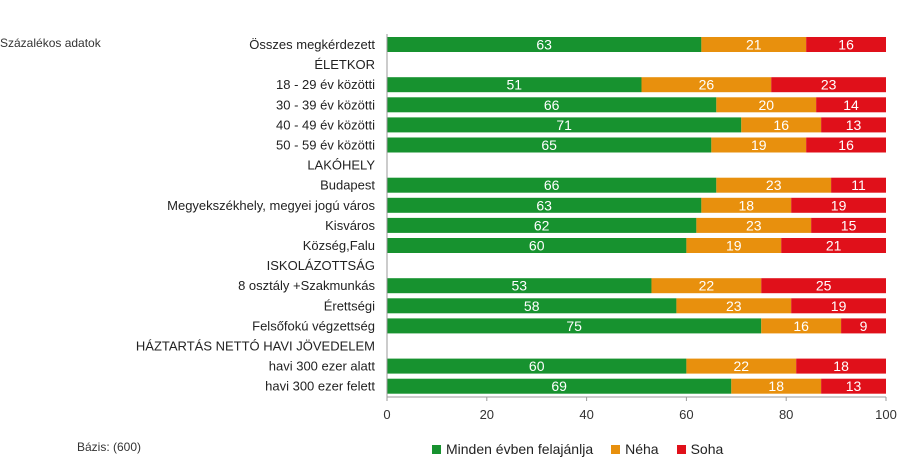 This screenshot has height=476, width=911. What do you see at coordinates (347, 185) in the screenshot?
I see `category-label: Budapest` at bounding box center [347, 185].